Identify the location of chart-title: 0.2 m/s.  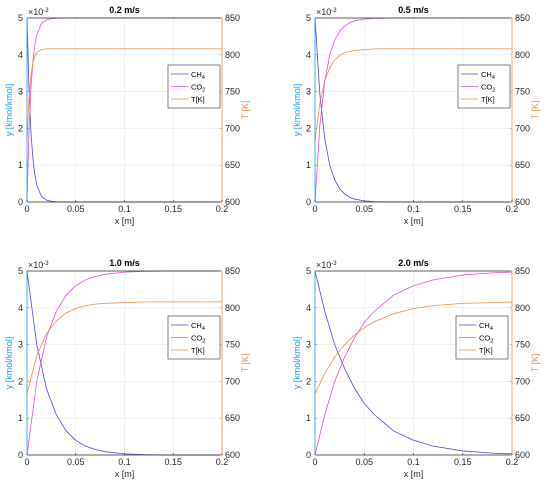
(124, 10).